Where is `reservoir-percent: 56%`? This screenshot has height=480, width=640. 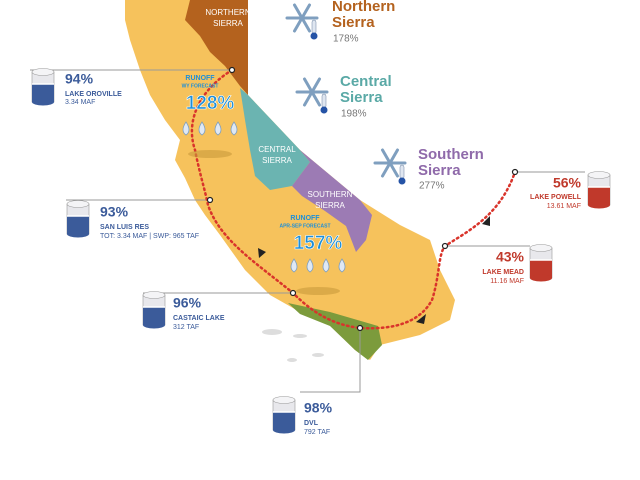
reservoir-percent: 56% is located at coordinates (567, 183).